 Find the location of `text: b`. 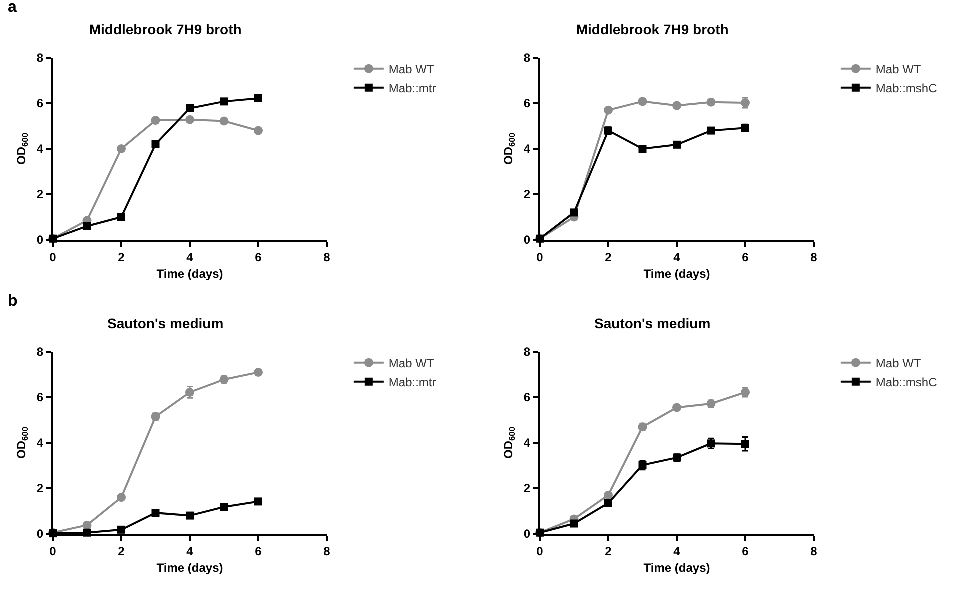

text: b is located at coordinates (13, 301).